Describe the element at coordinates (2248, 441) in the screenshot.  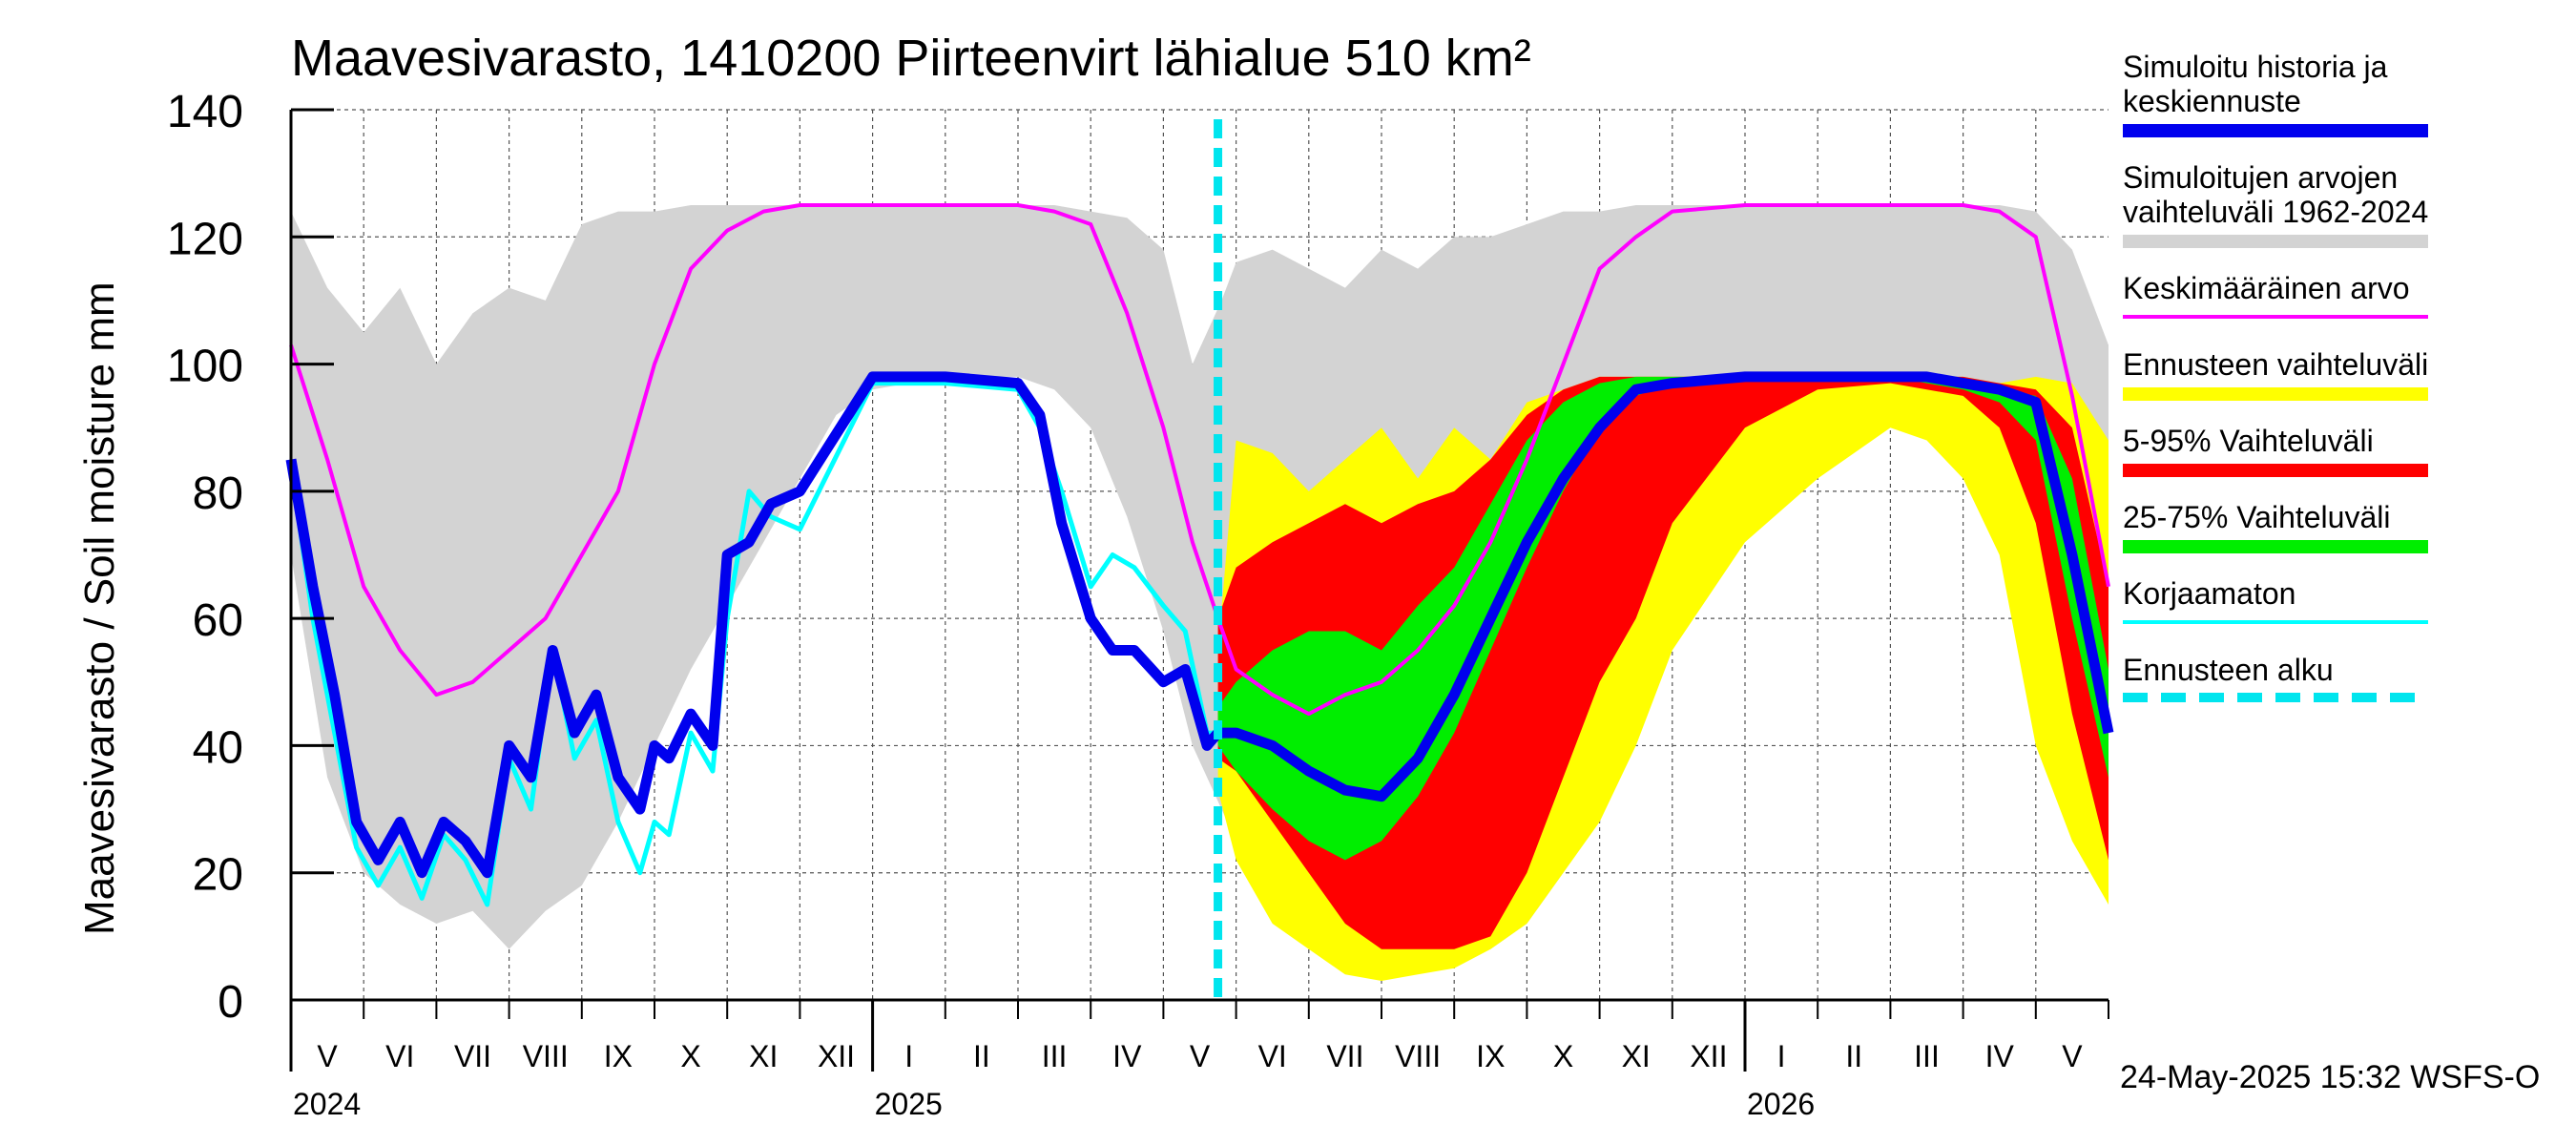
I see `legend-label: 5-95% Vaihteluväli` at that location.